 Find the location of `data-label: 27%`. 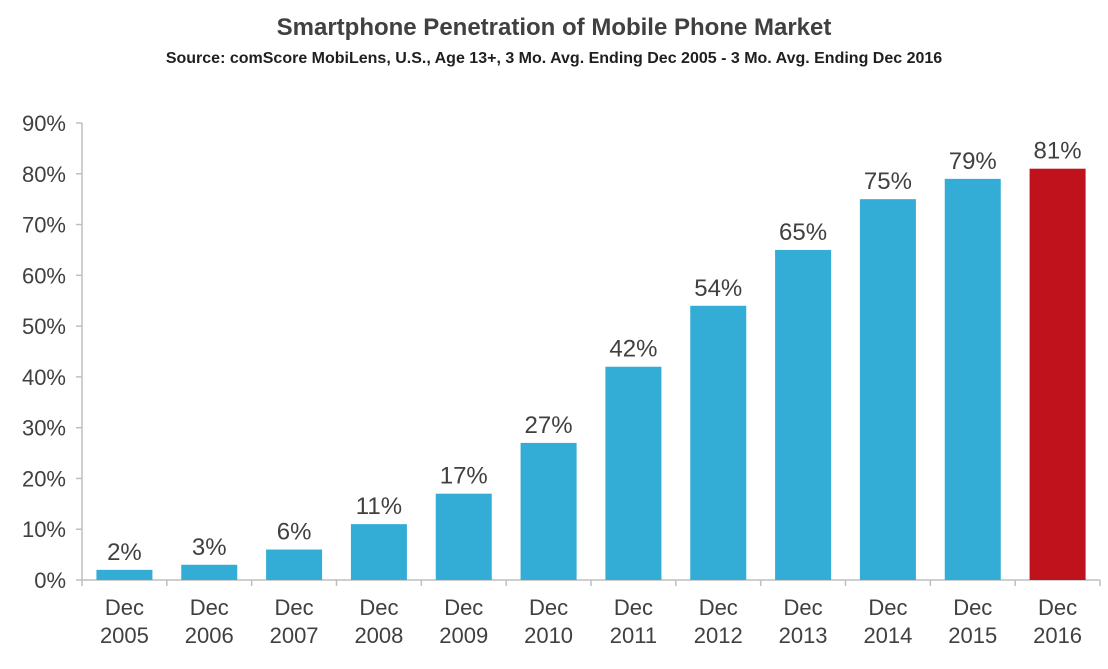

data-label: 27% is located at coordinates (549, 425).